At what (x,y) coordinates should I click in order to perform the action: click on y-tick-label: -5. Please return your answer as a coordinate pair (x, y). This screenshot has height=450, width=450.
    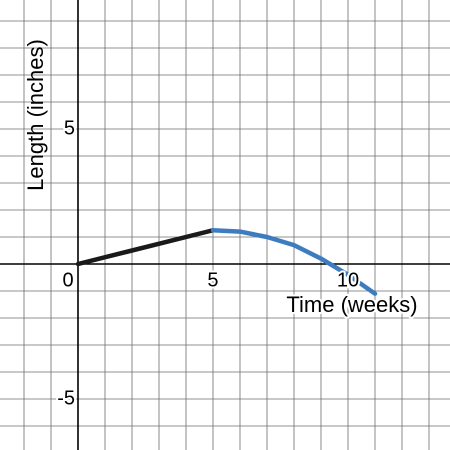
    Looking at the image, I should click on (66, 398).